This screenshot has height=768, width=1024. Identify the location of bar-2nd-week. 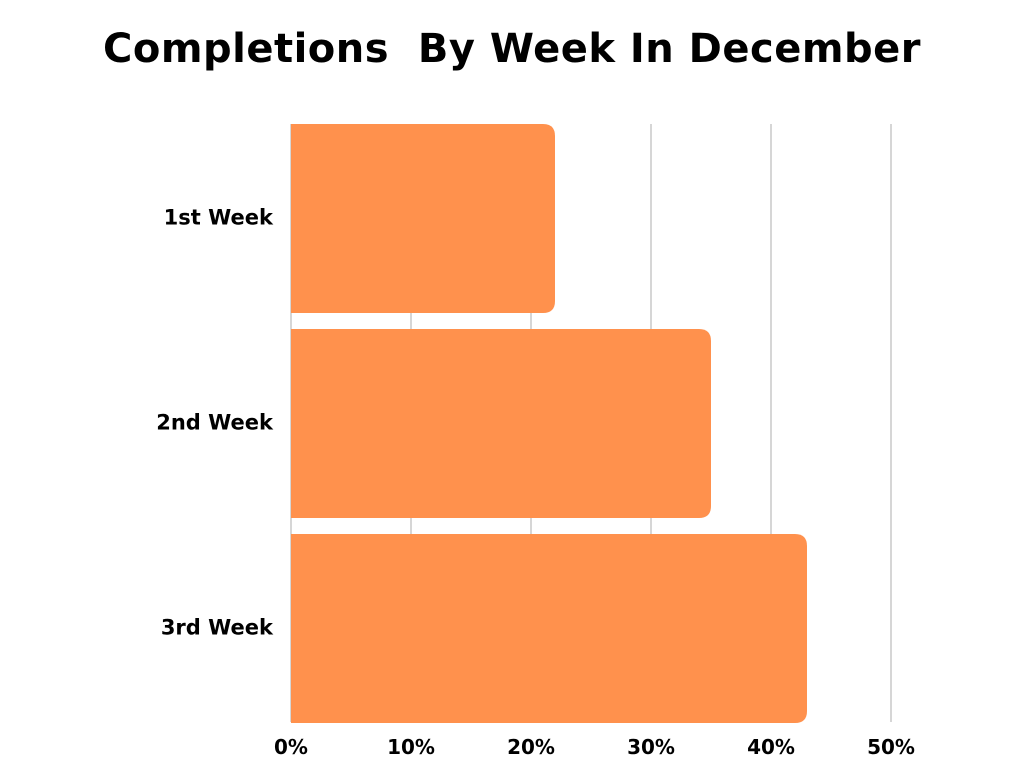
(501, 423).